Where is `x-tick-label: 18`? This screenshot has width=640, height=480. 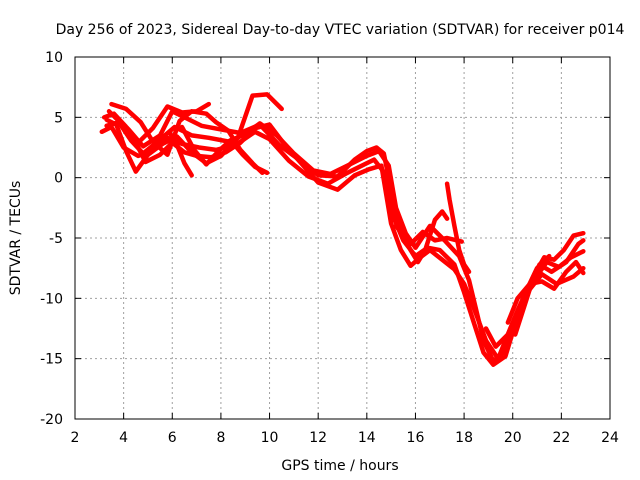
x-tick-label: 18 is located at coordinates (464, 438).